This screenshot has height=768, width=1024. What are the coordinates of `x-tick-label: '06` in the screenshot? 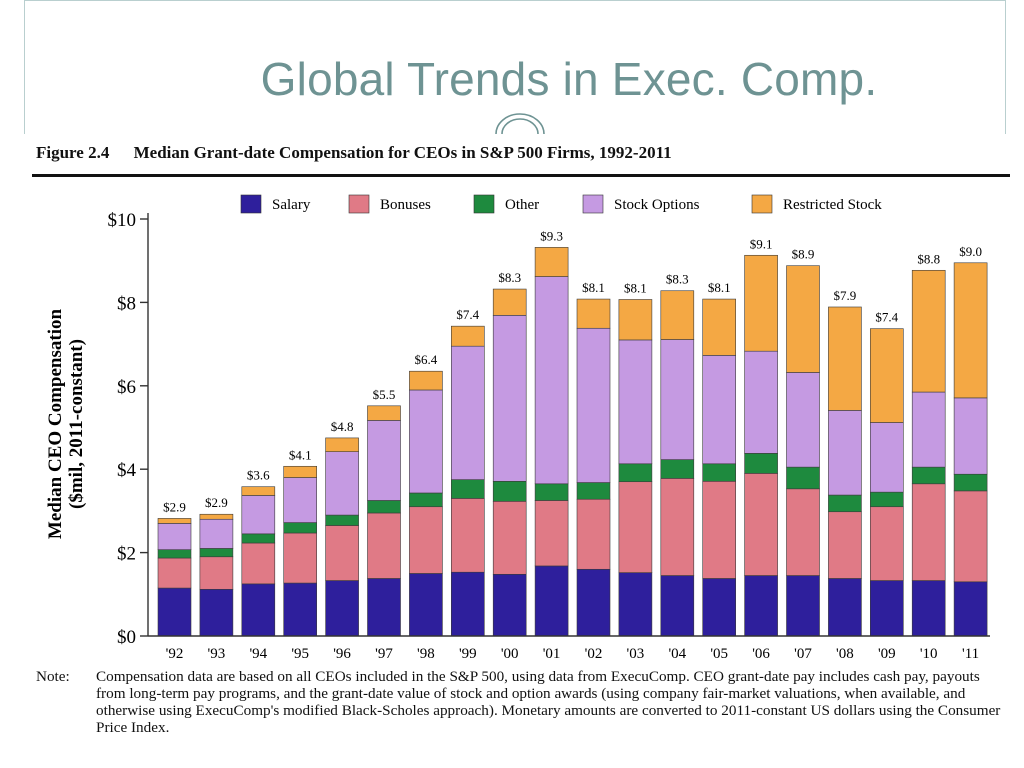 It's located at (761, 654).